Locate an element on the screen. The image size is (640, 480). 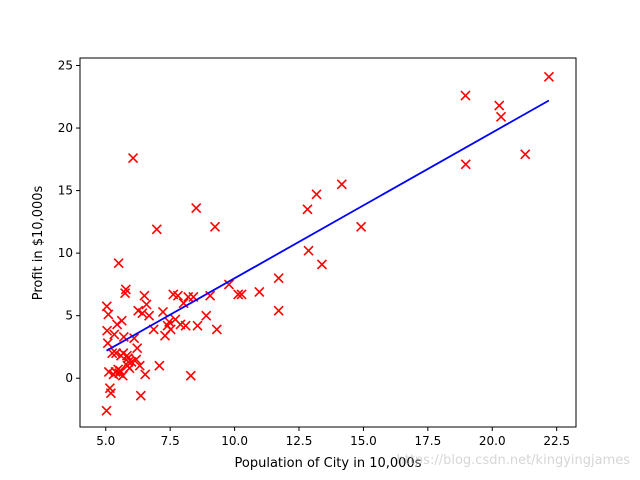
y-tick-label: 25 is located at coordinates (65, 66).